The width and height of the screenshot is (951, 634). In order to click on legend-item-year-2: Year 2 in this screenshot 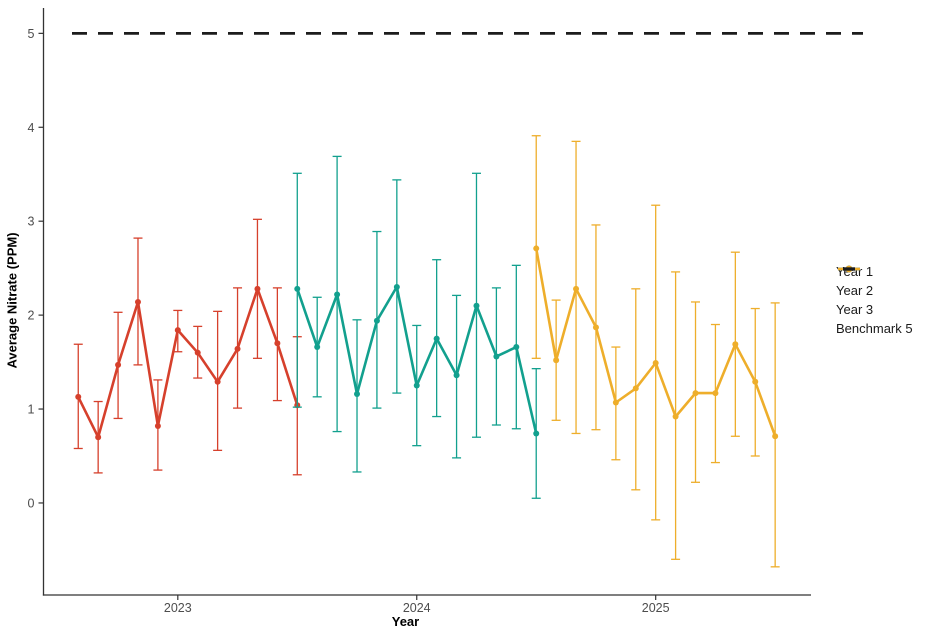, I will do `click(874, 282)`.